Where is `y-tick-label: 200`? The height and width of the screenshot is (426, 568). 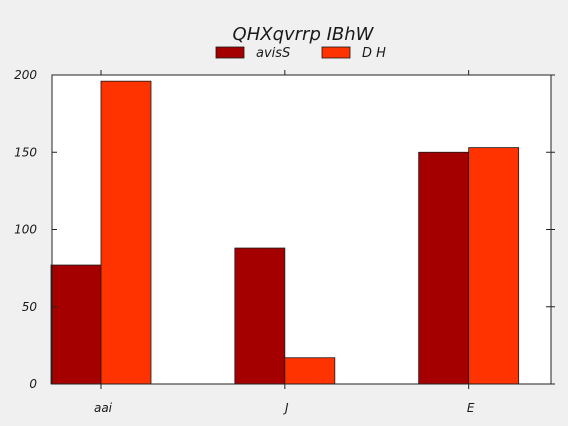
y-tick-label: 200 is located at coordinates (25, 75).